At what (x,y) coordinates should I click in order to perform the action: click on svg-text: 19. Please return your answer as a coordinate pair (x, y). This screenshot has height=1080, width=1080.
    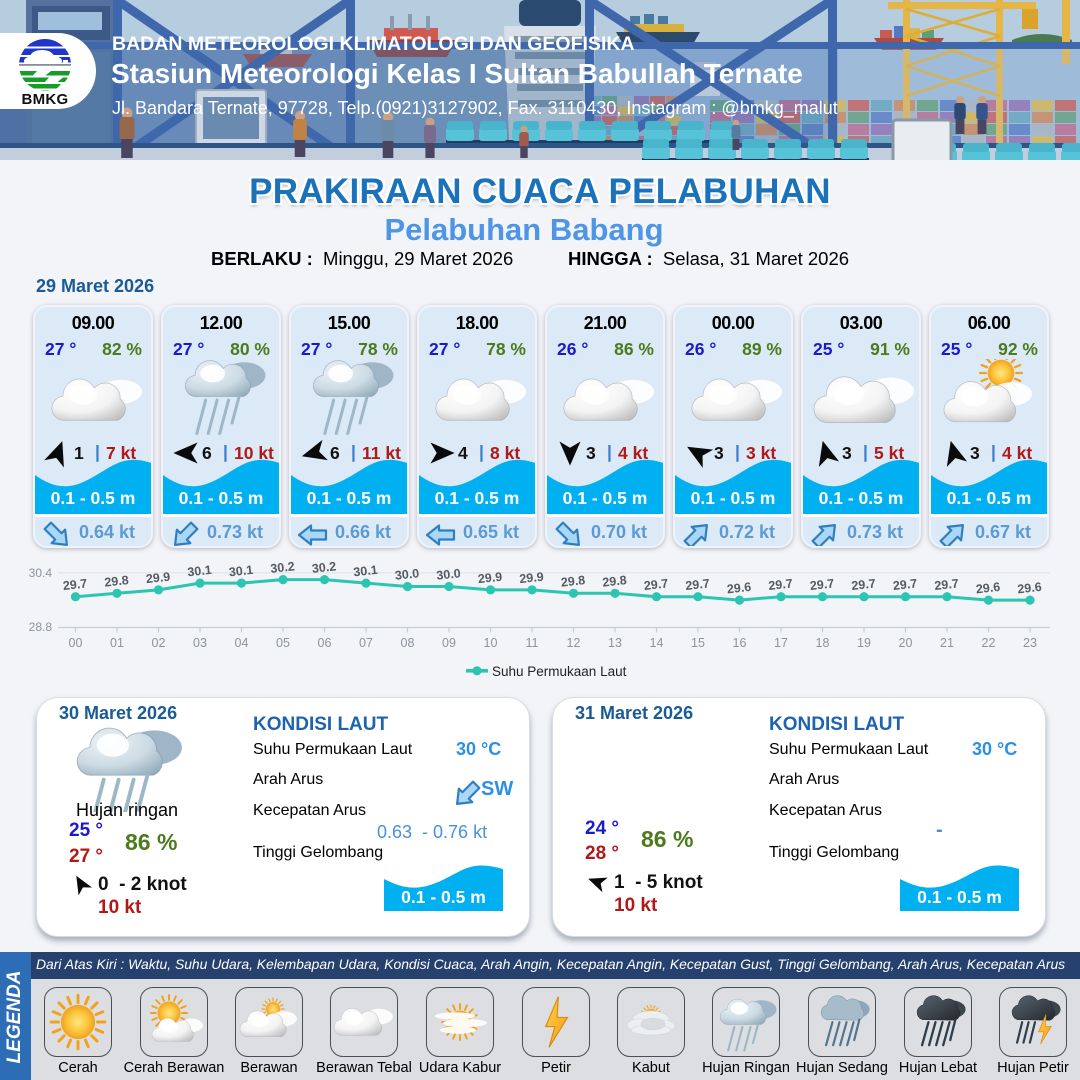
    Looking at the image, I should click on (864, 643).